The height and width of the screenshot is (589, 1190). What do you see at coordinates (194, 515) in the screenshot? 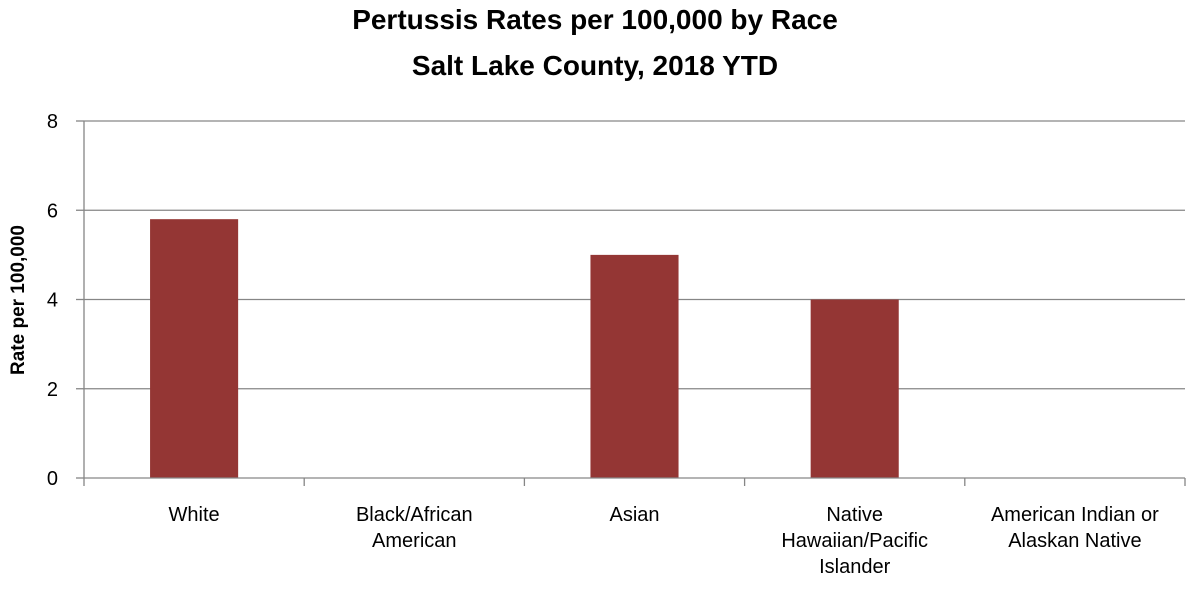
I see `x-category-label: White` at bounding box center [194, 515].